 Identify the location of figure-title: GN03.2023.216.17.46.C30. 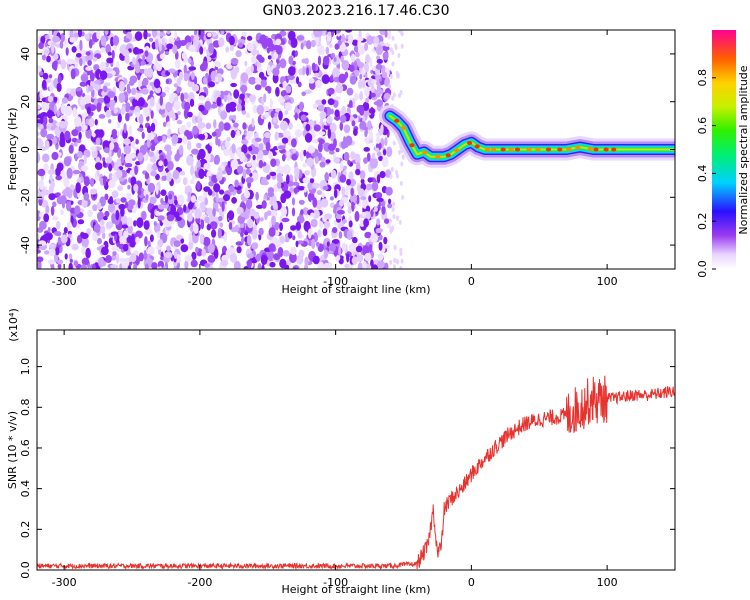
(356, 11).